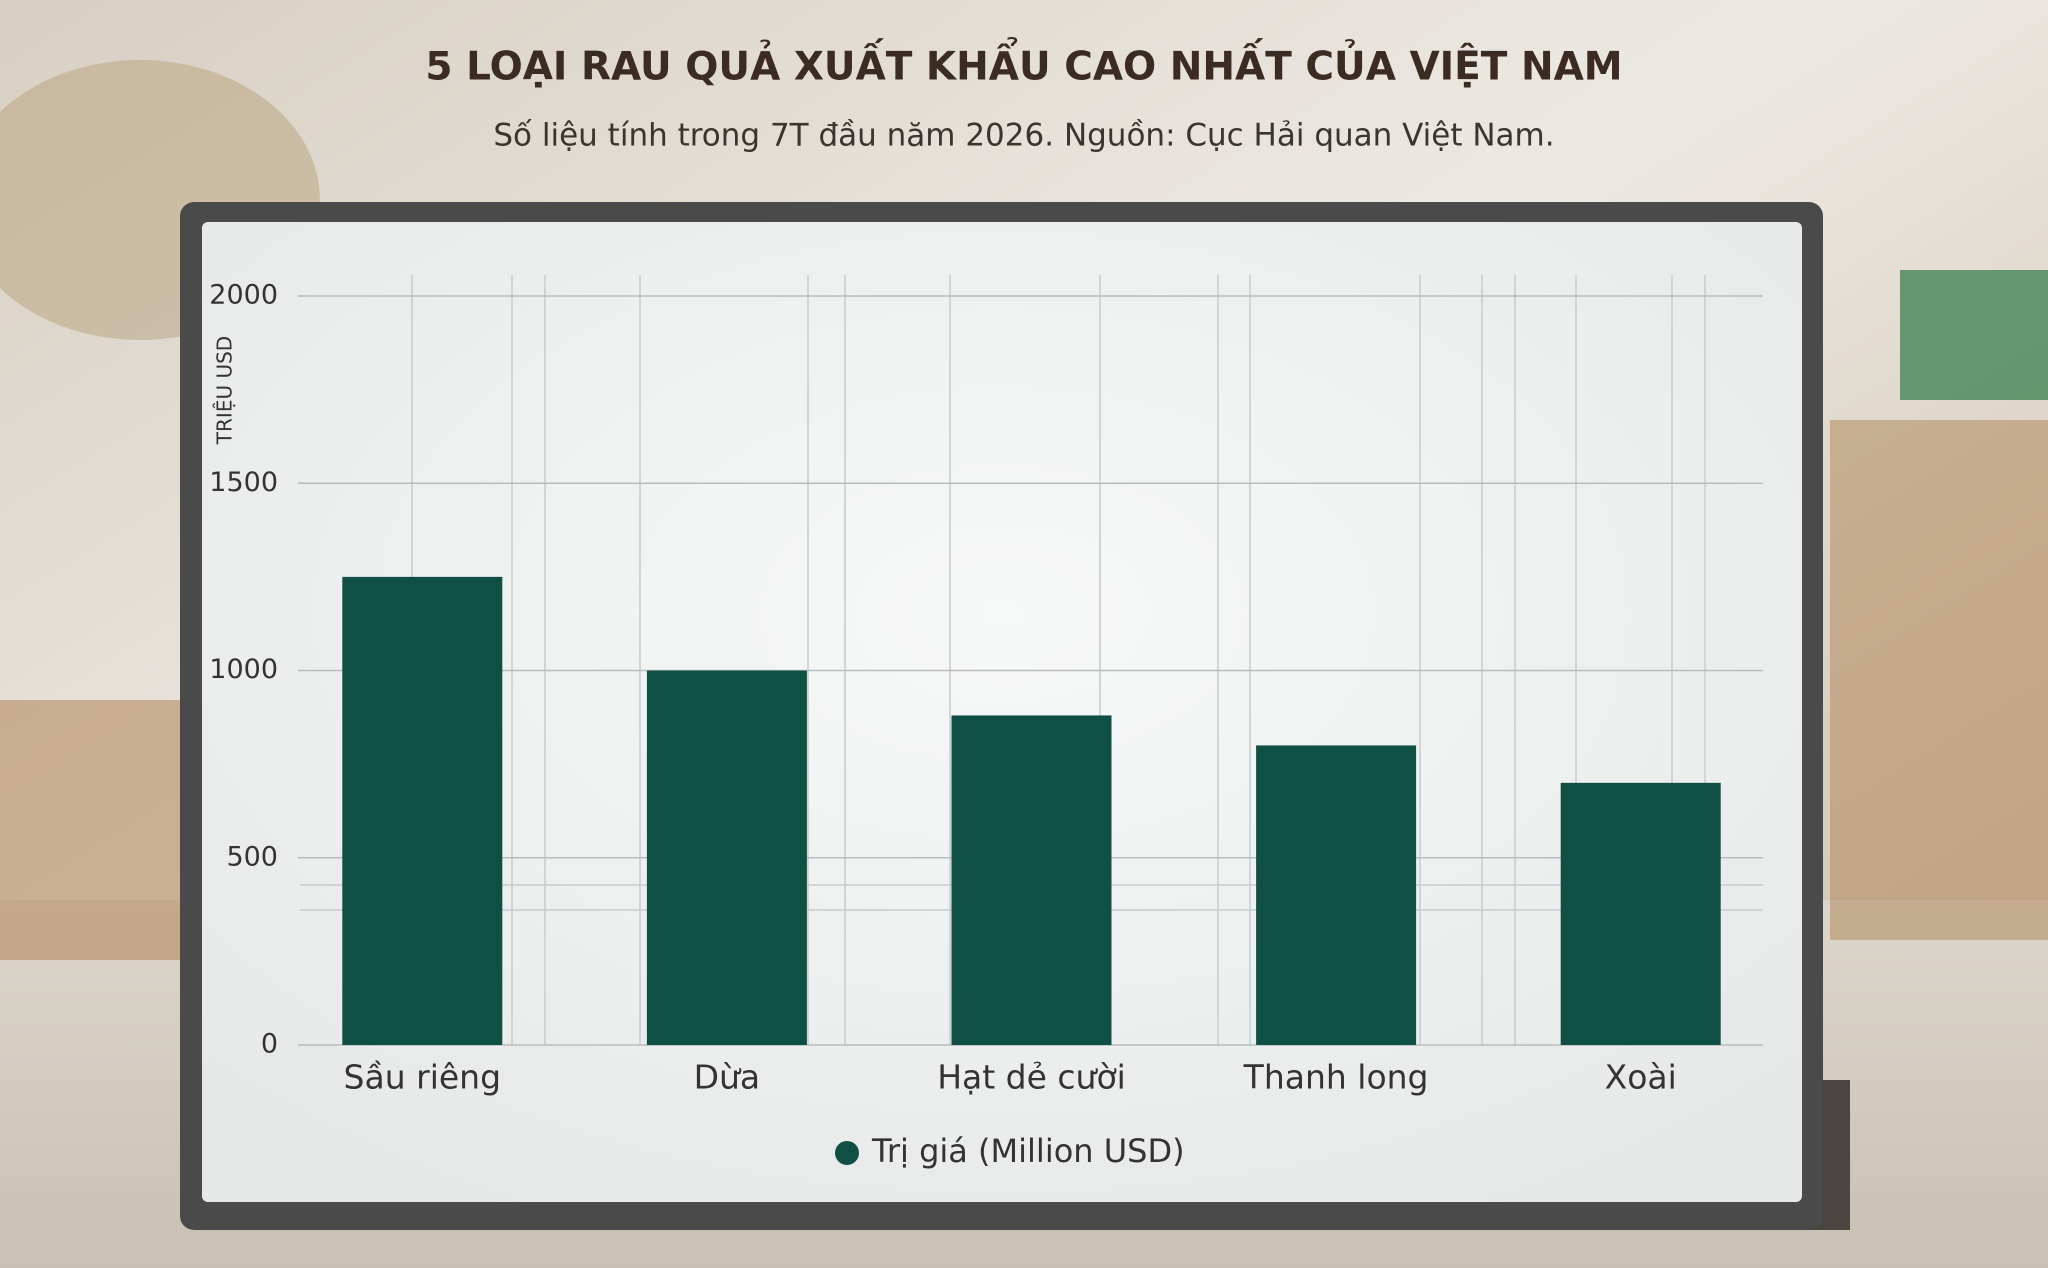  What do you see at coordinates (252, 856) in the screenshot?
I see `y-tick-label: 500` at bounding box center [252, 856].